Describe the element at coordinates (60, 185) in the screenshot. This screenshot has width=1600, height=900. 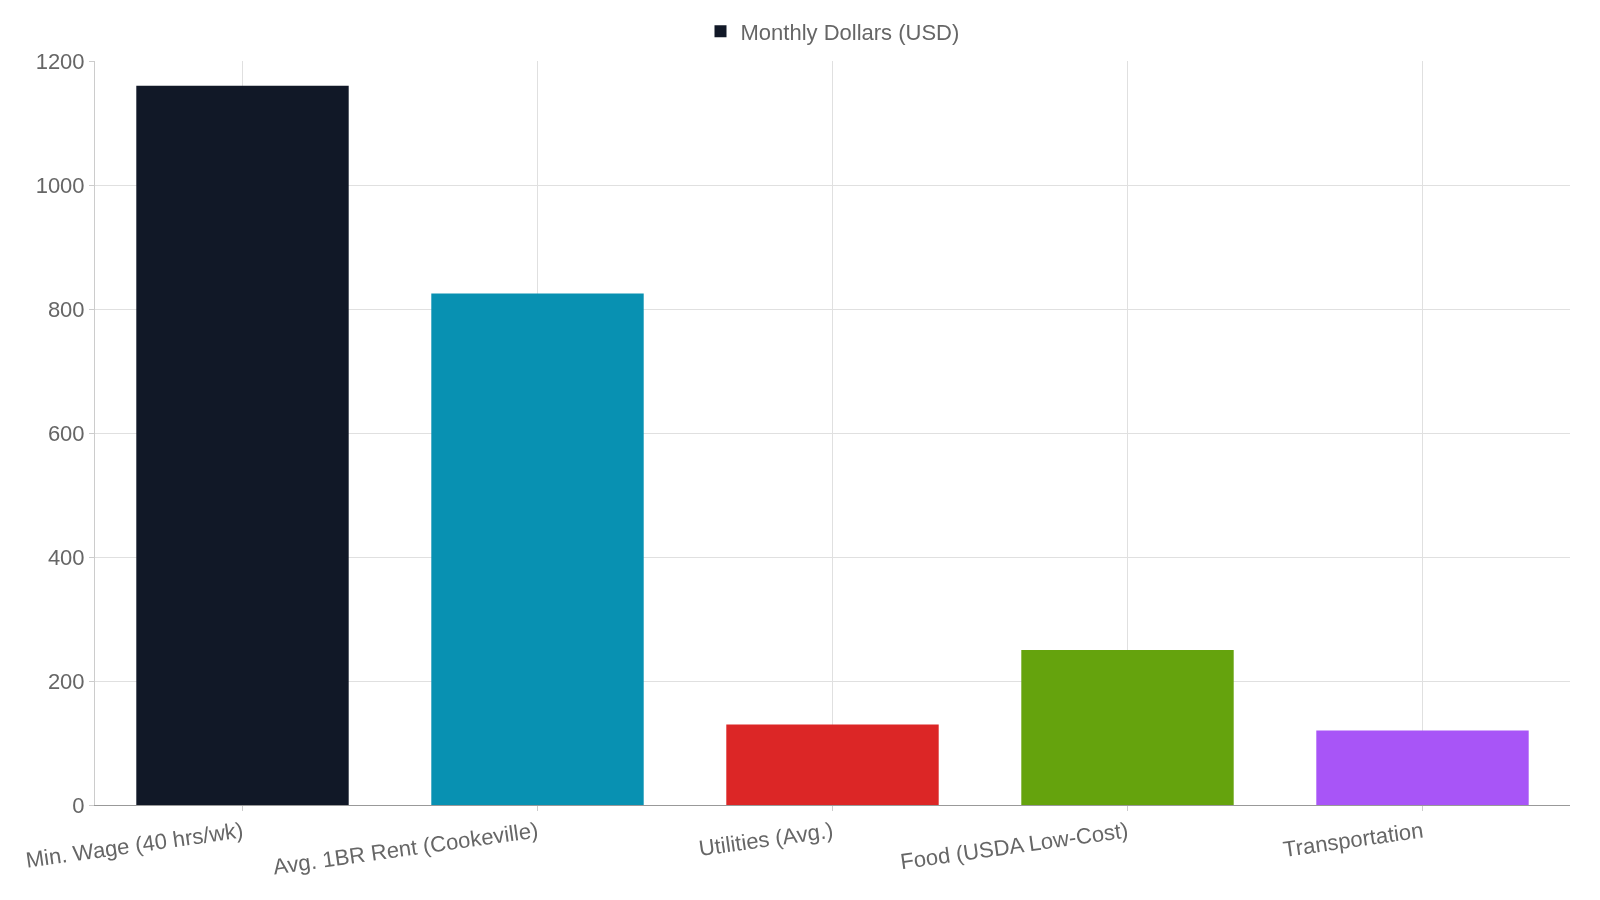
I see `y-tick-label: 1000` at that location.